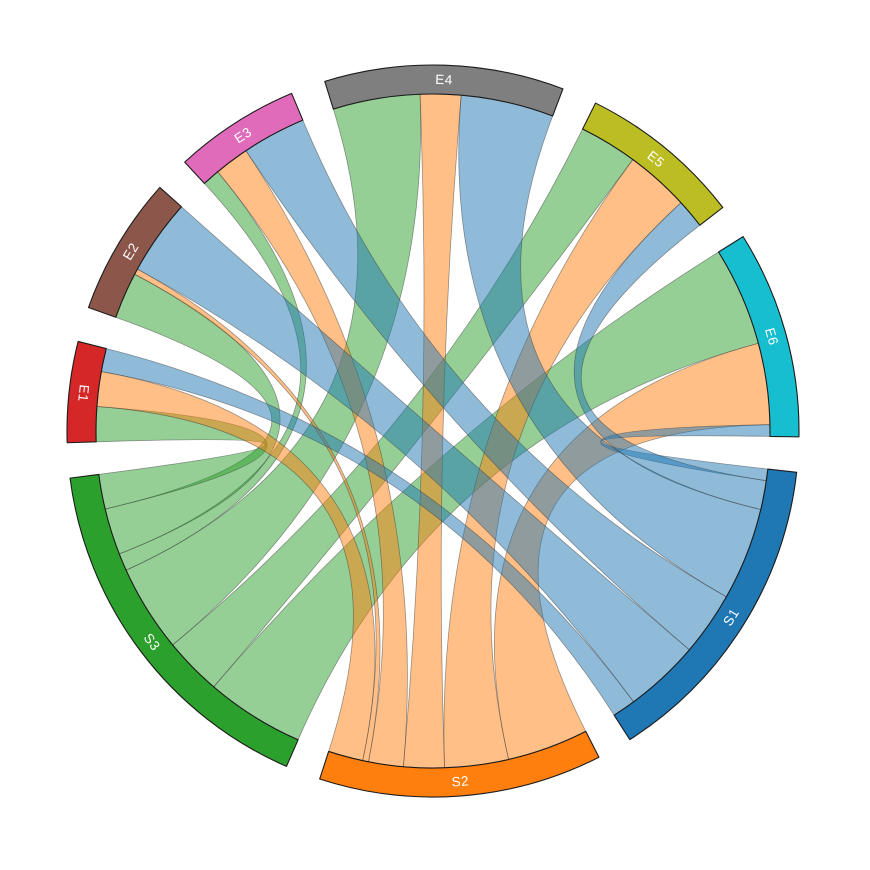  I want to click on arc-E6, so click(758, 337).